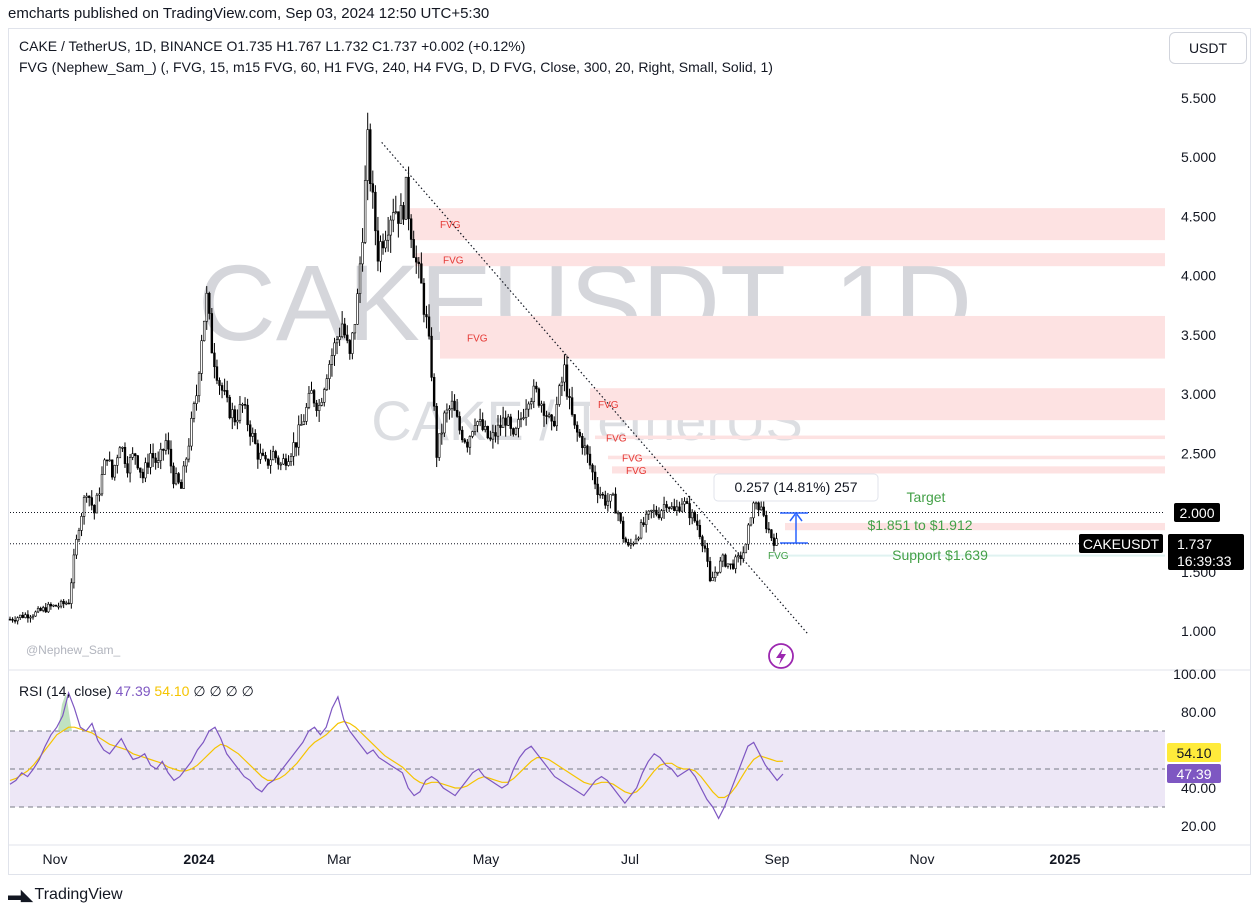  Describe the element at coordinates (926, 497) in the screenshot. I see `target-label: Target` at that location.